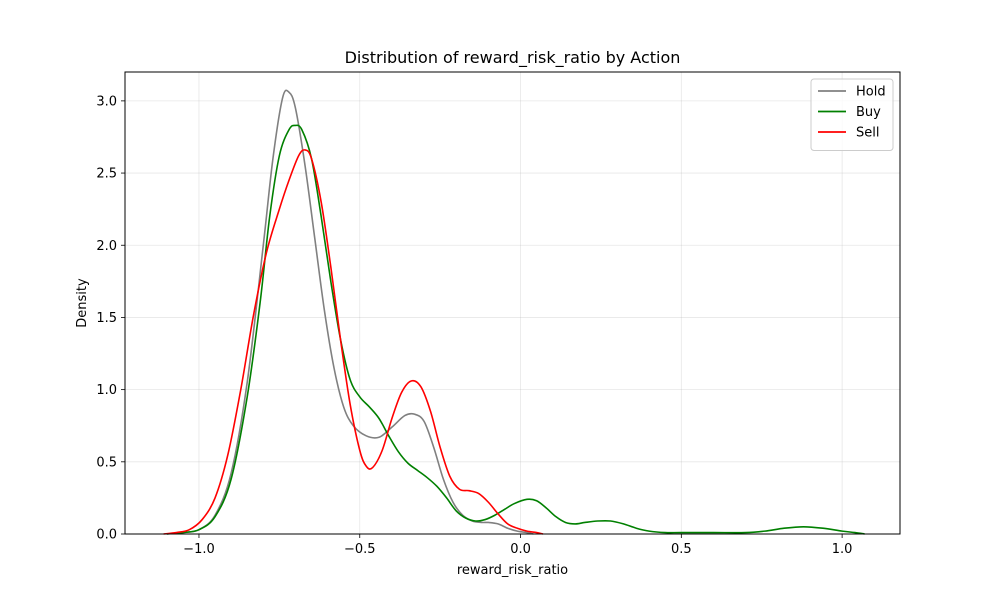 The width and height of the screenshot is (1000, 600). Describe the element at coordinates (82, 303) in the screenshot. I see `y-axis-label: Density` at that location.